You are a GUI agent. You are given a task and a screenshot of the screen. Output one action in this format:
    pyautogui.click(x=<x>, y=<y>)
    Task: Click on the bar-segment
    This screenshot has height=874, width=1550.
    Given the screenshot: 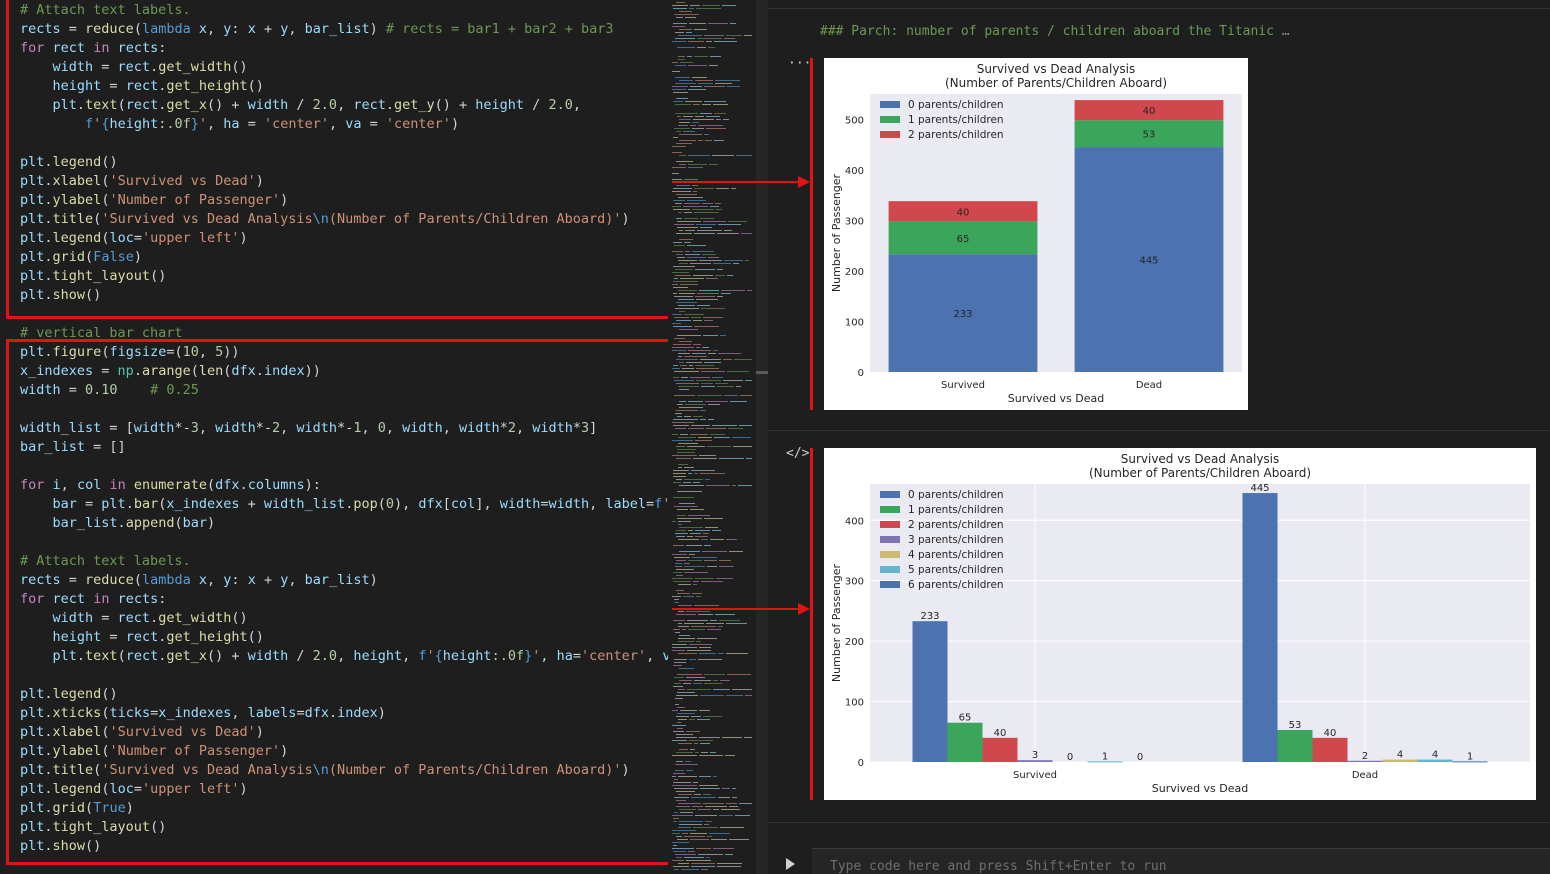 What is the action you would take?
    pyautogui.click(x=1149, y=110)
    